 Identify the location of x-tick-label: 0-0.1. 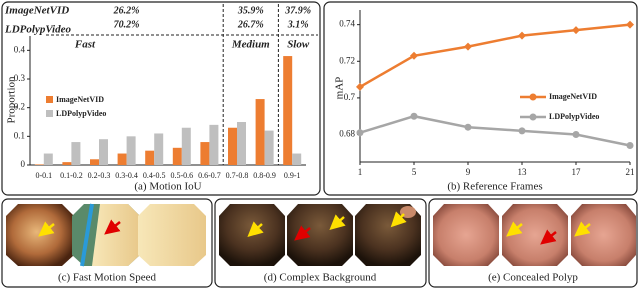
(43, 175).